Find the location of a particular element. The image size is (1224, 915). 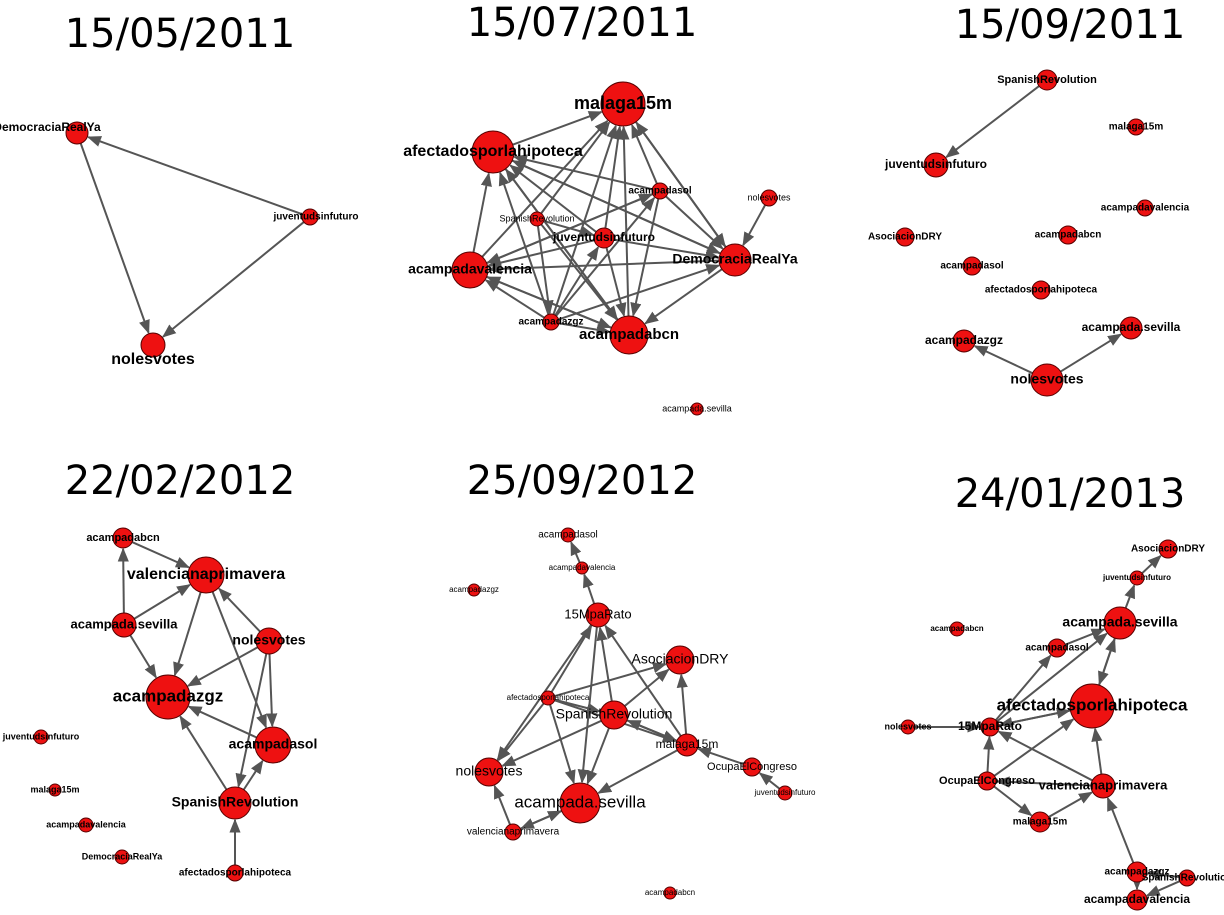

edges-layer is located at coordinates (619, 223).